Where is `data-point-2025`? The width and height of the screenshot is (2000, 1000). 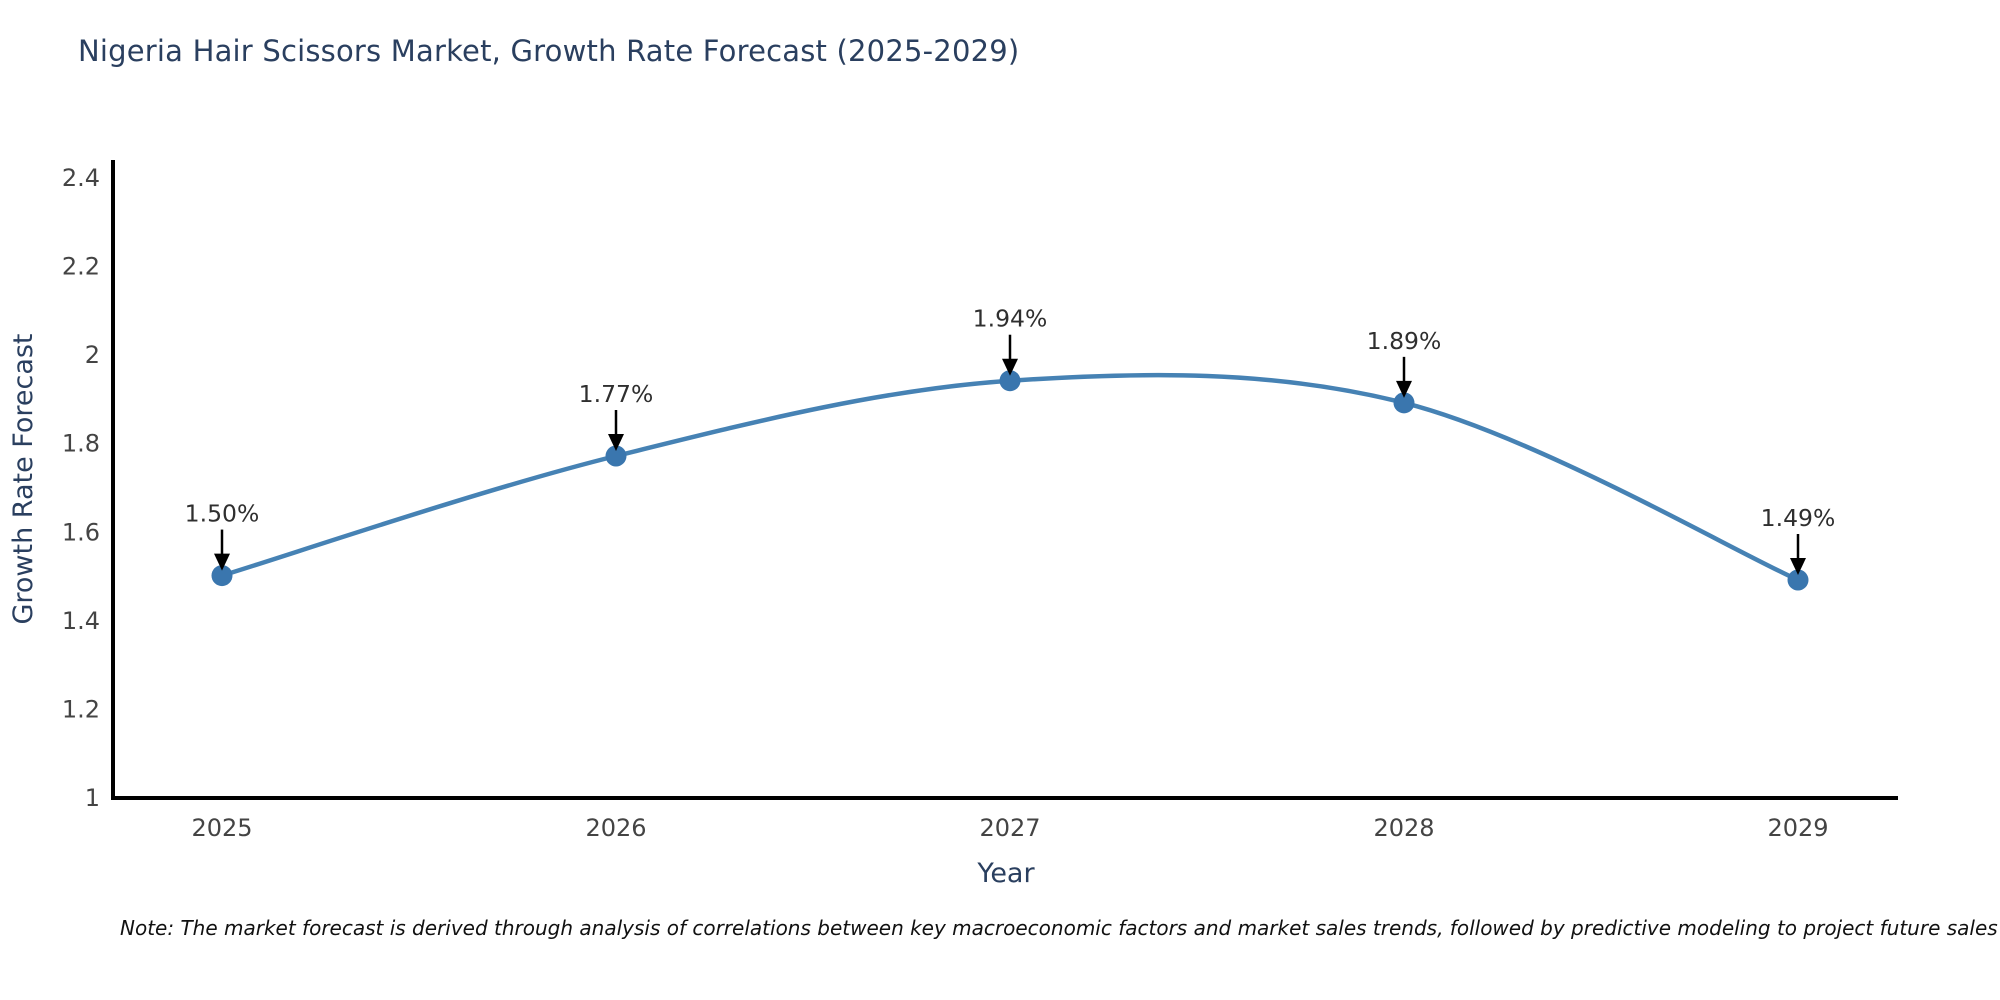 data-point-2025 is located at coordinates (222, 576).